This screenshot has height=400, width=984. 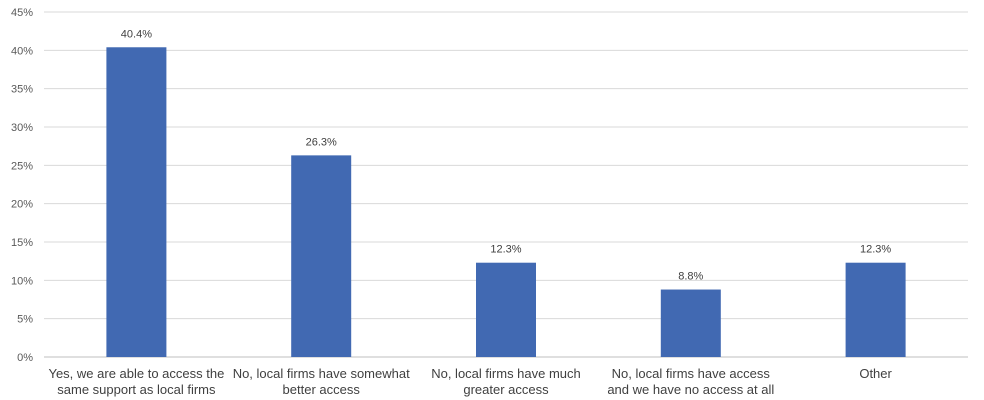 I want to click on y-tick-label: 45%, so click(x=22, y=13).